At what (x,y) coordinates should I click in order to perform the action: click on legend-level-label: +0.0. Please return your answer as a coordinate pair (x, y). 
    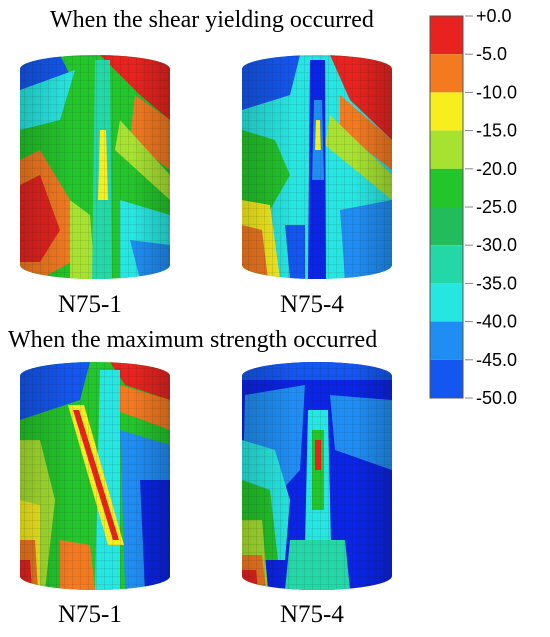
    Looking at the image, I should click on (494, 16).